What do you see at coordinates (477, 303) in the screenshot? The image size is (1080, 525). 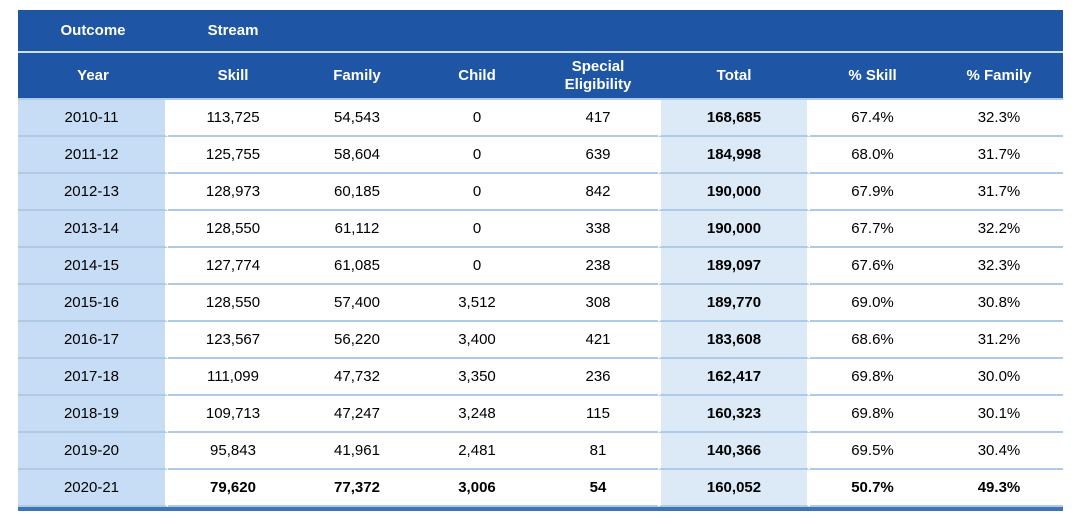 I see `cell-child: 3,512` at bounding box center [477, 303].